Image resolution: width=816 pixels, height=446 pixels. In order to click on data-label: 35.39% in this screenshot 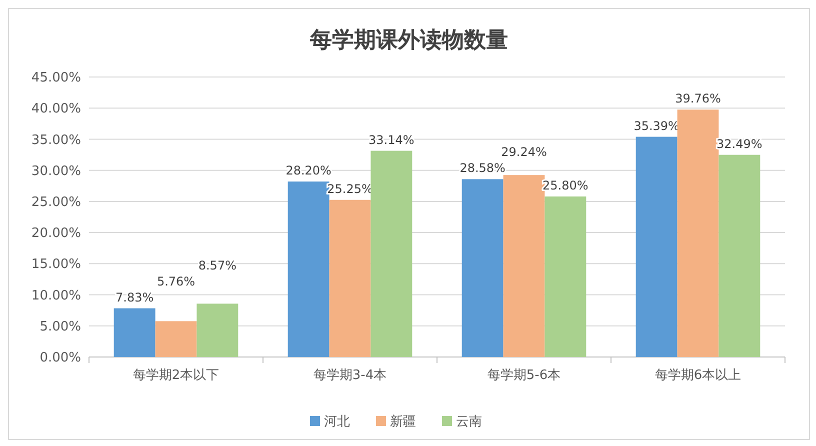, I will do `click(657, 125)`.